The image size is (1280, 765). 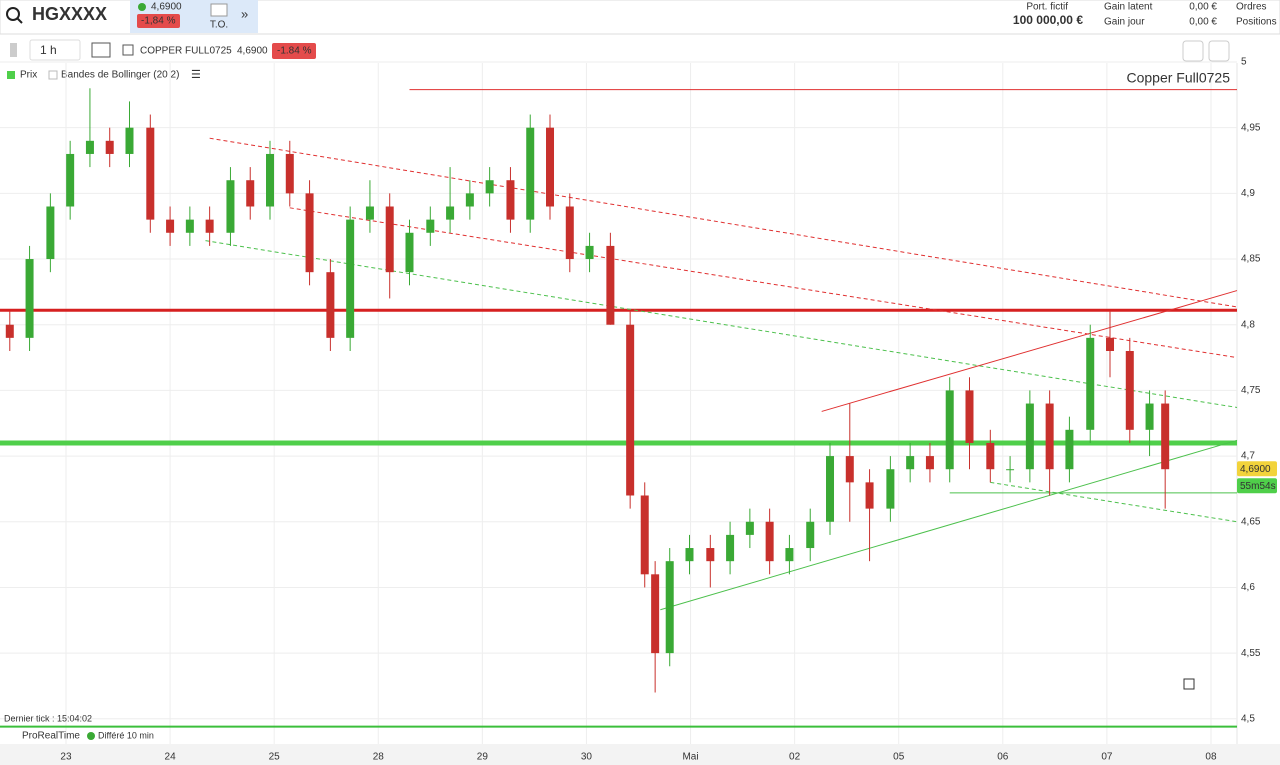 I want to click on toolbar-change-badge, so click(x=294, y=51).